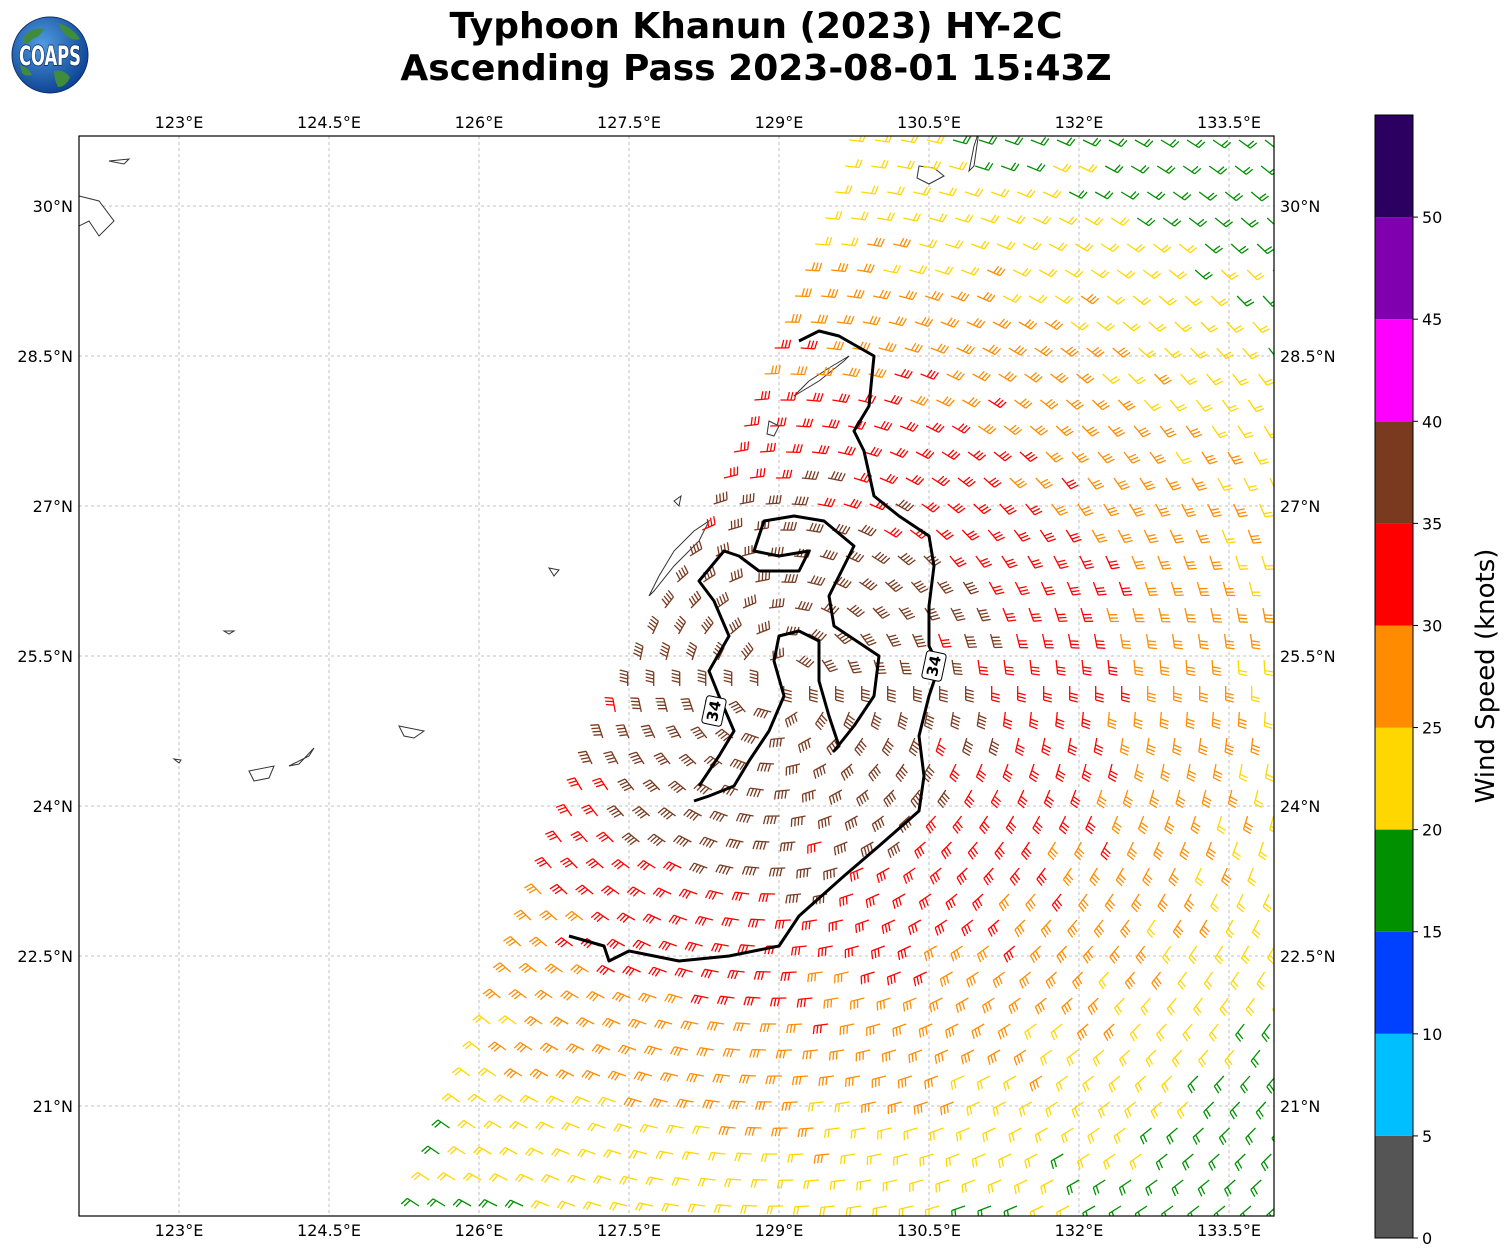  I want to click on colorbar-segment, so click(1394, 676).